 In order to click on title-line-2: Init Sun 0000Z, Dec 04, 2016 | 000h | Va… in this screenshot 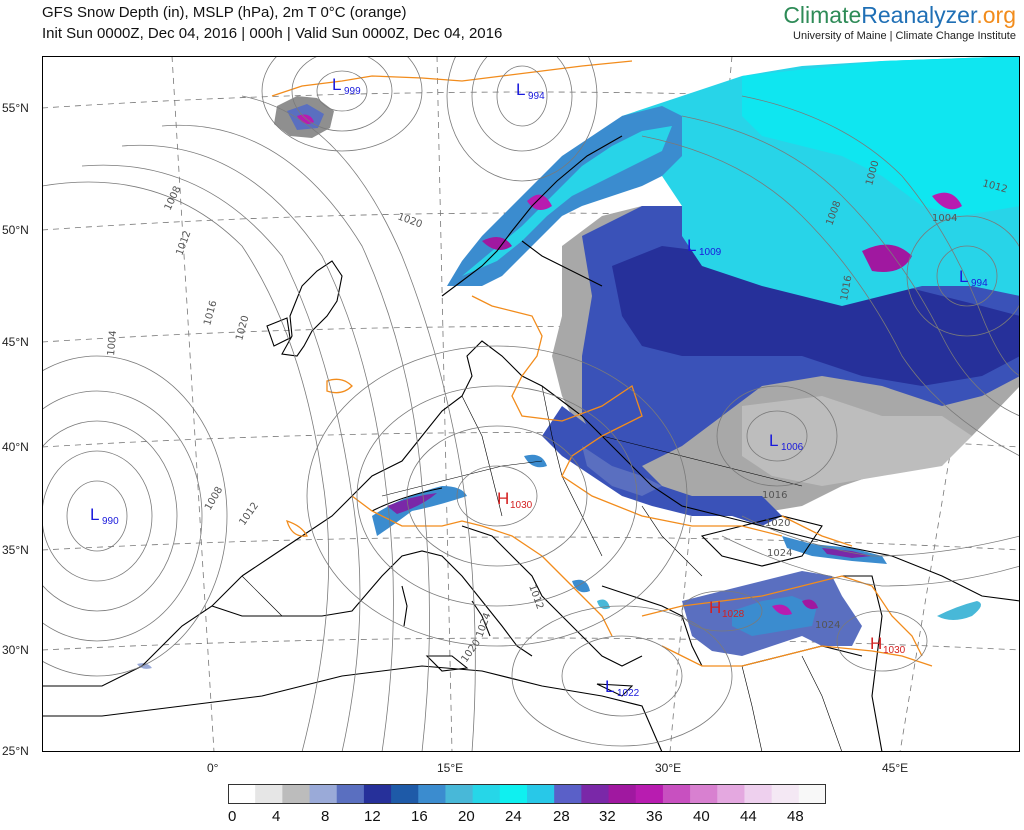, I will do `click(272, 33)`.